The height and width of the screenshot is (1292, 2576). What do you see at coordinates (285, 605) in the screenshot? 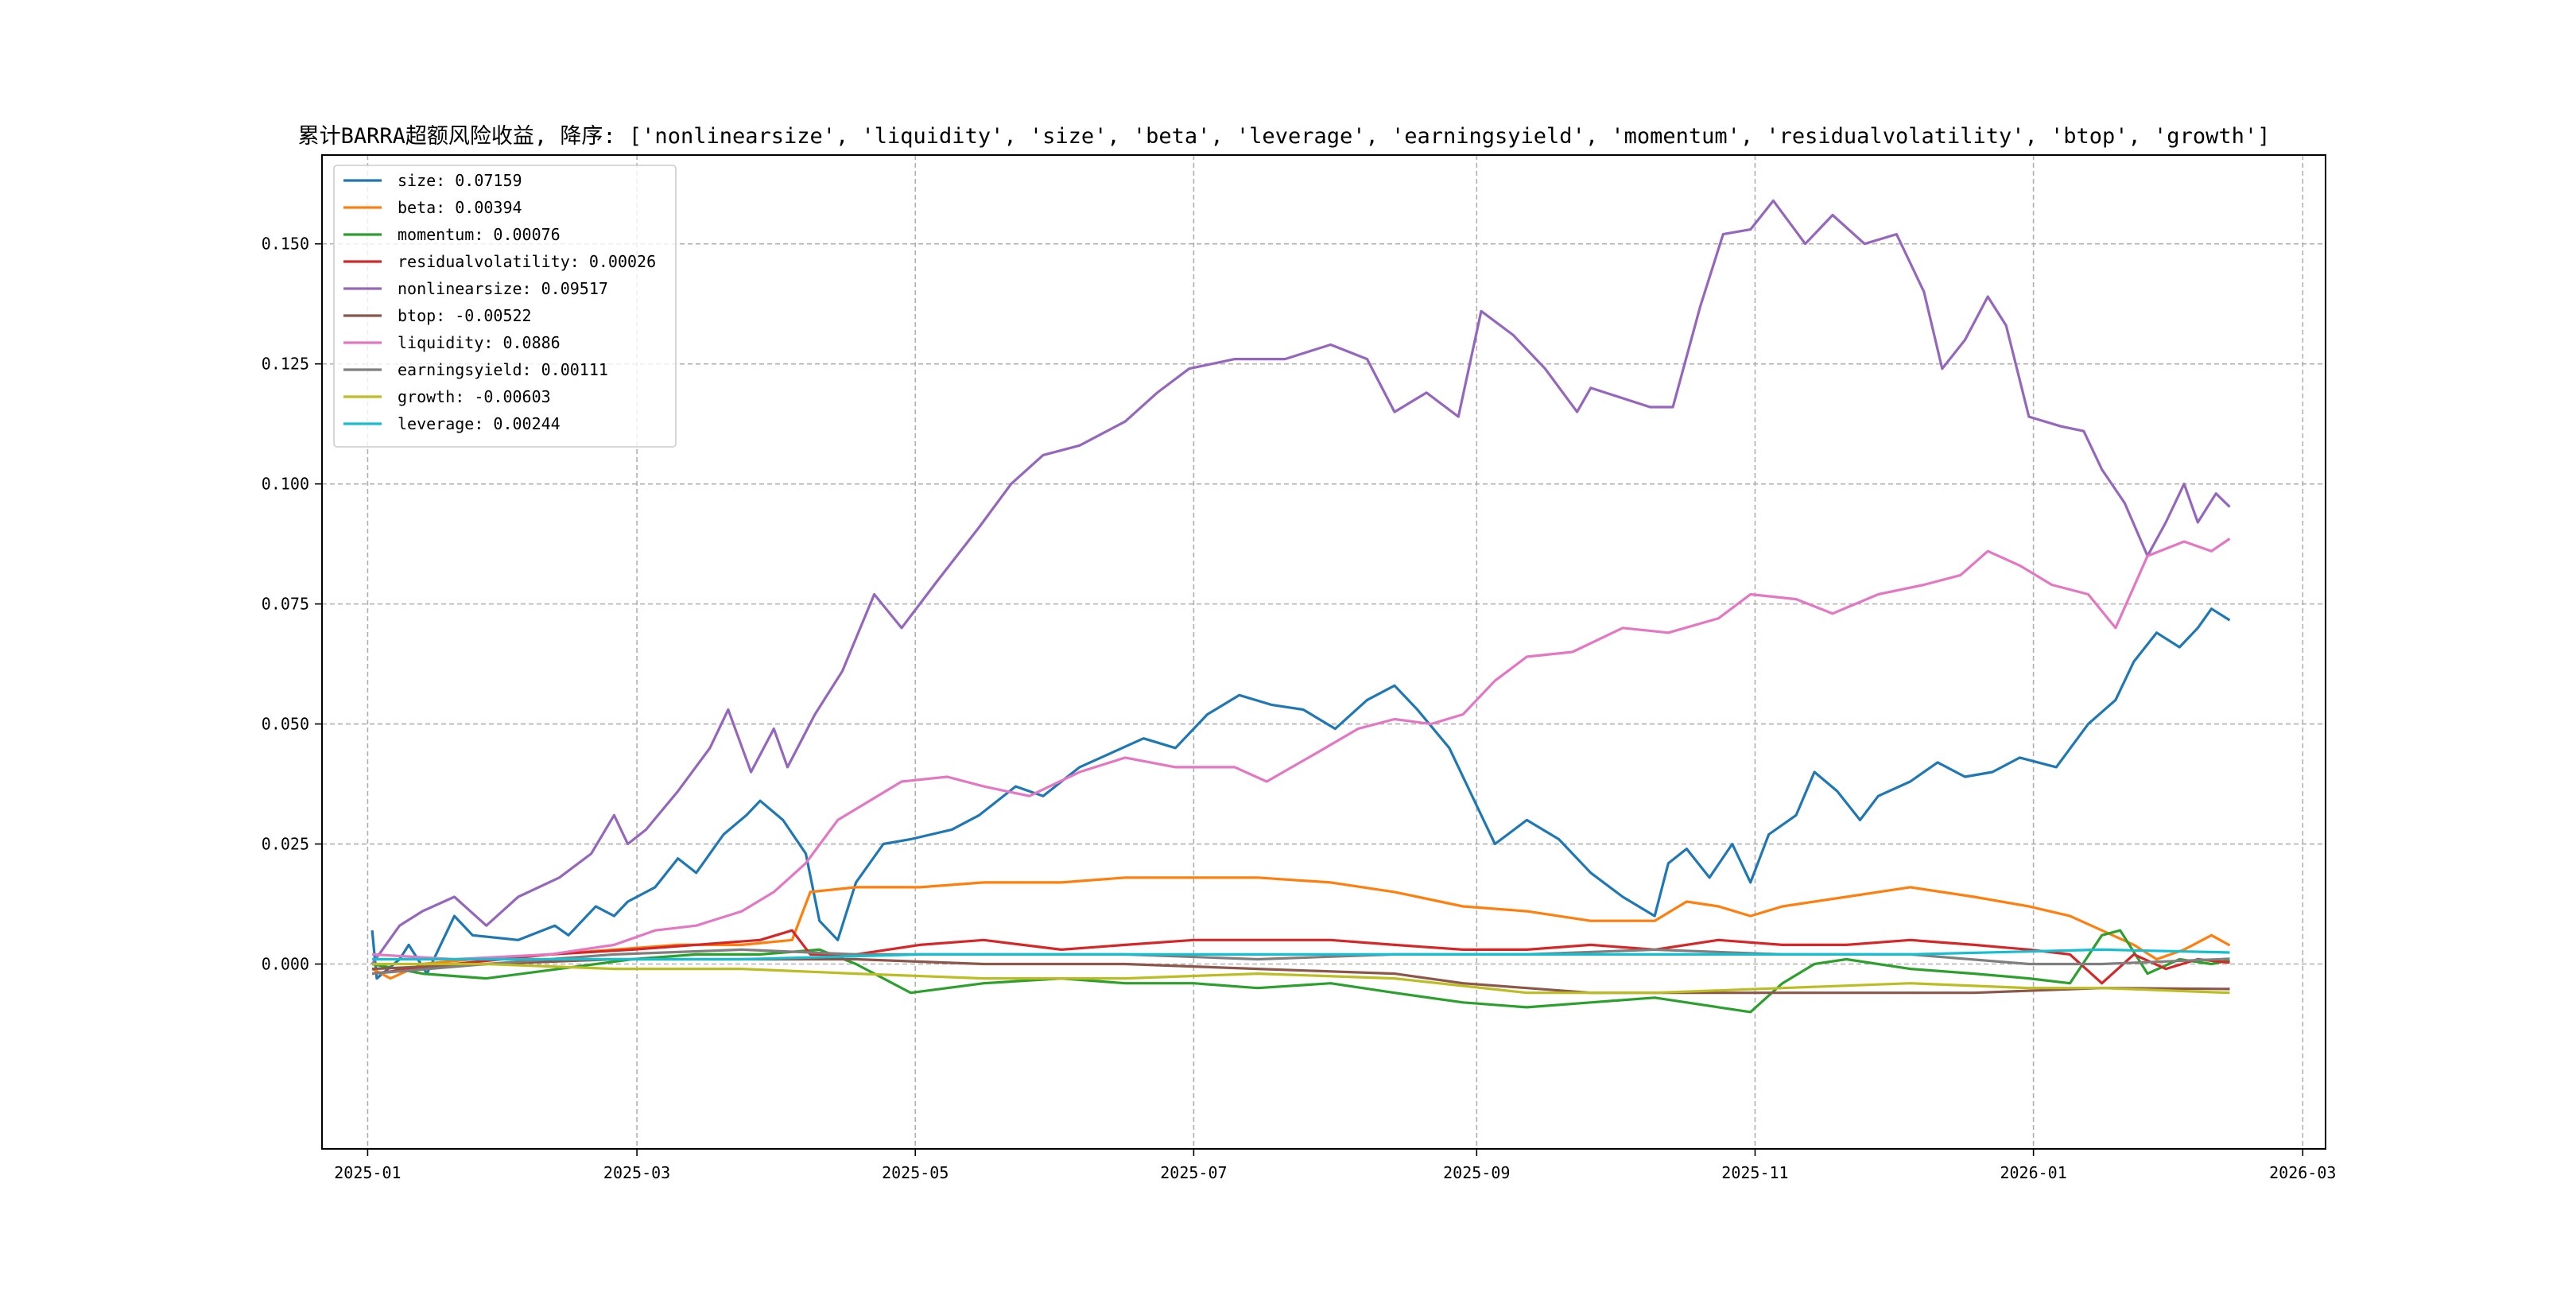
I see `y-tick-label: 0.075` at bounding box center [285, 605].